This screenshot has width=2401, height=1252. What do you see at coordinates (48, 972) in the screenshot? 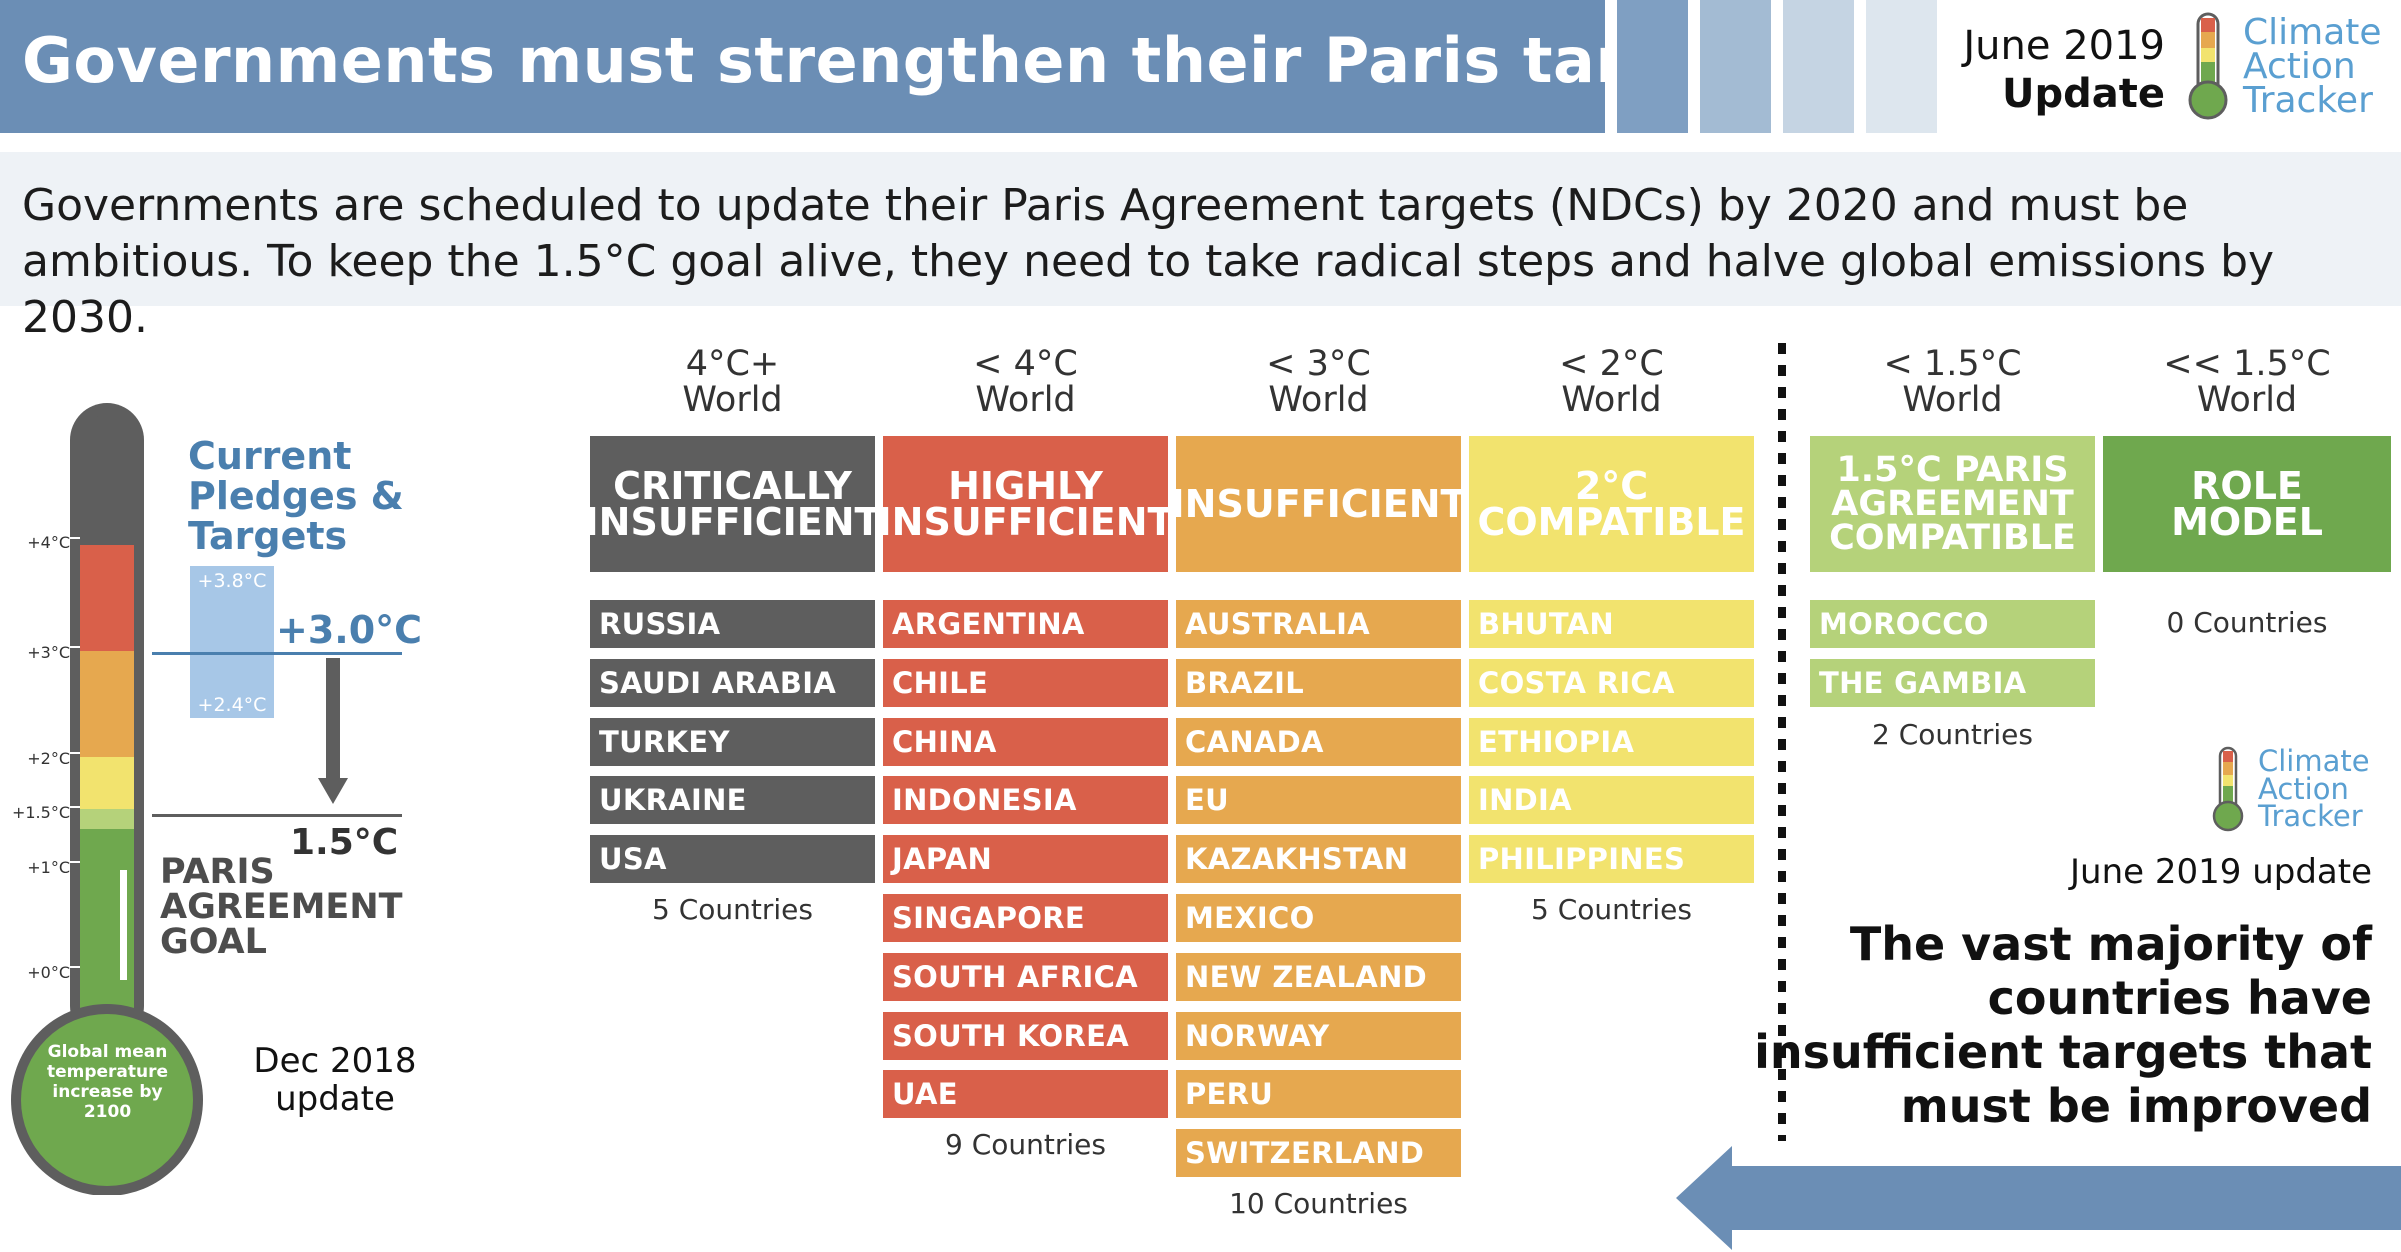
I see `tick-label: +0°C` at bounding box center [48, 972].